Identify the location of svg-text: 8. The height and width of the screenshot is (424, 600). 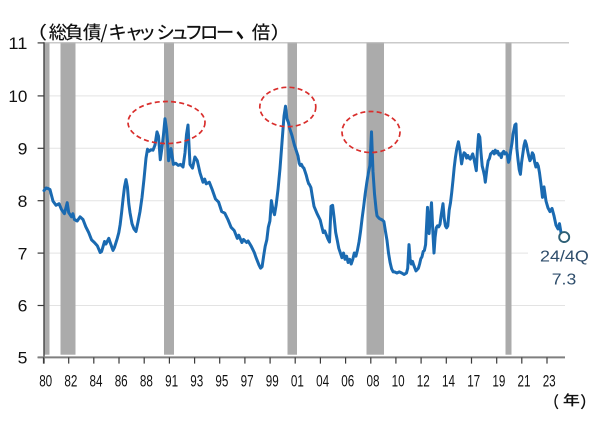
(23, 201).